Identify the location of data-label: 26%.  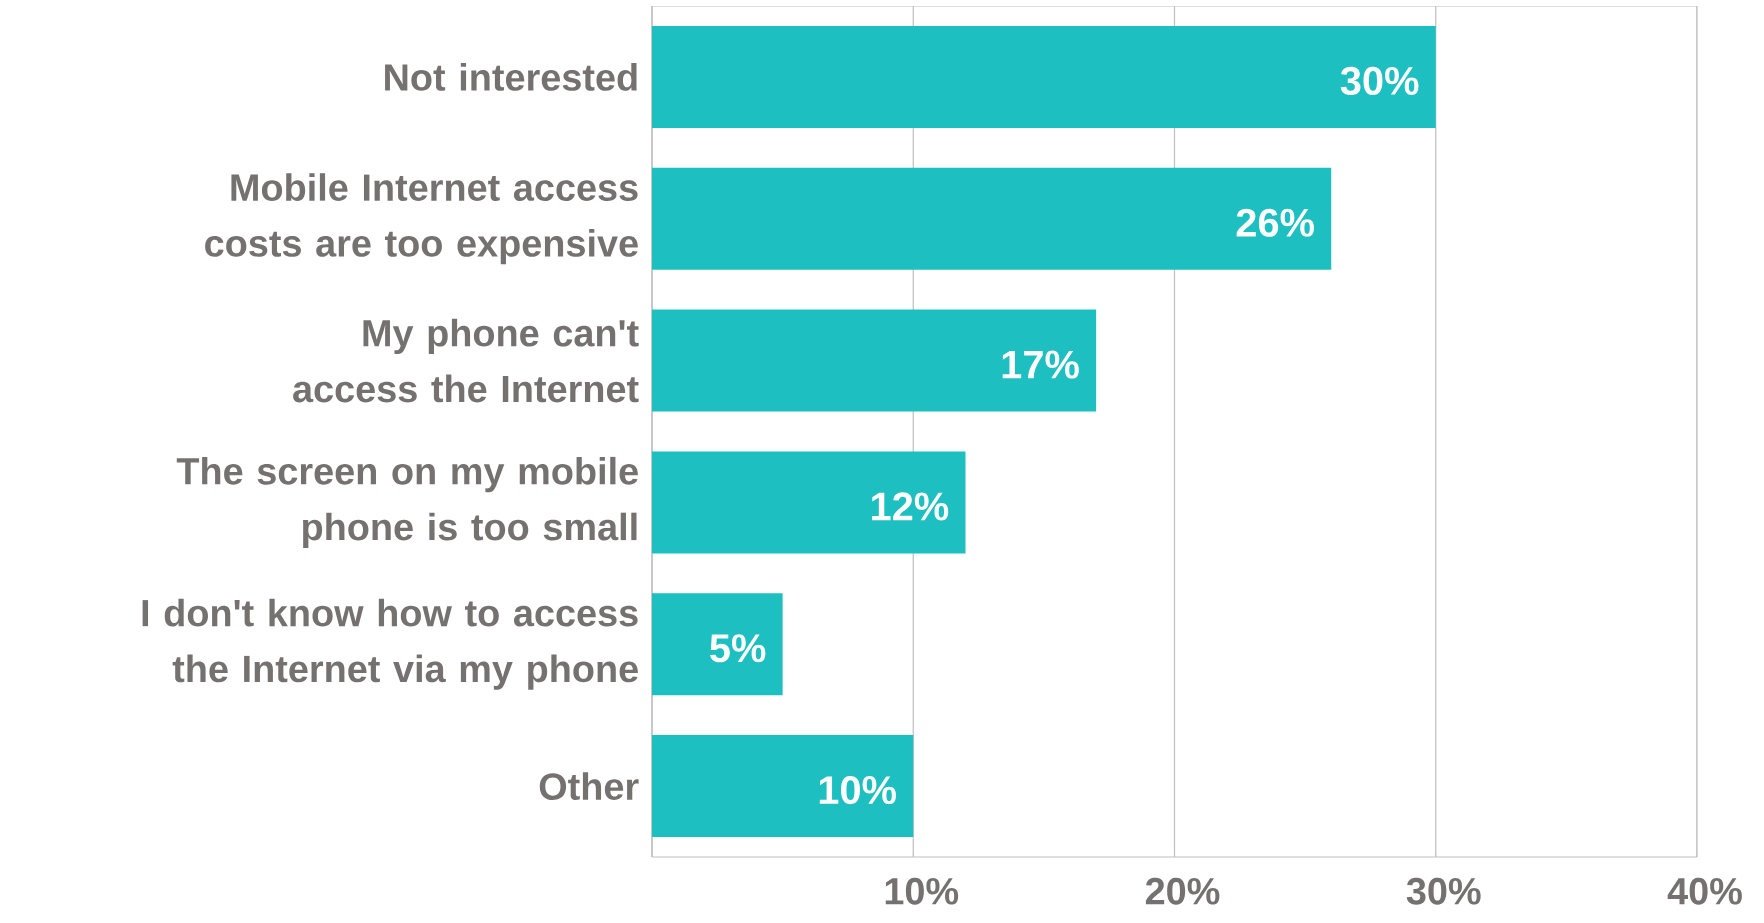
(1275, 222).